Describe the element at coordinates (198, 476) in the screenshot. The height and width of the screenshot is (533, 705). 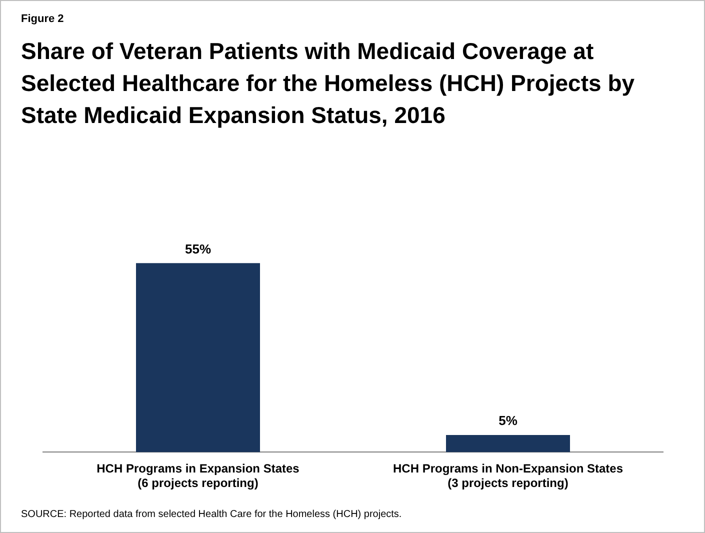
I see `x-tick-label: HCH Programs in Expansion States (6 projects reporting)` at that location.